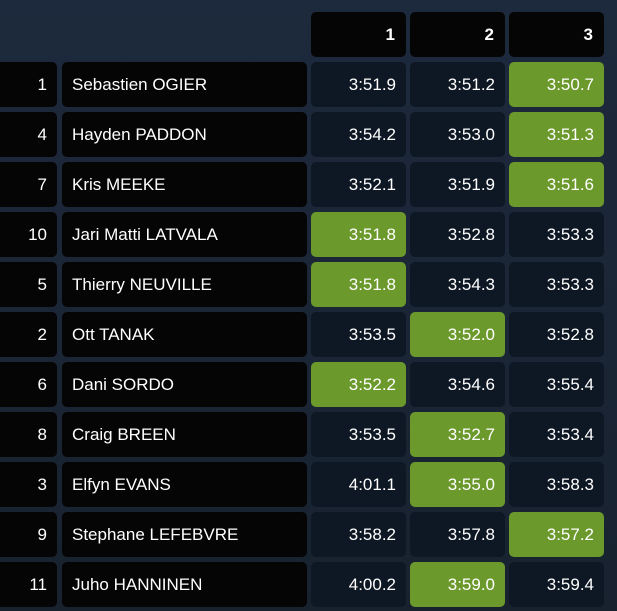 Image resolution: width=617 pixels, height=611 pixels. I want to click on stage-time: 3:58.3, so click(556, 484).